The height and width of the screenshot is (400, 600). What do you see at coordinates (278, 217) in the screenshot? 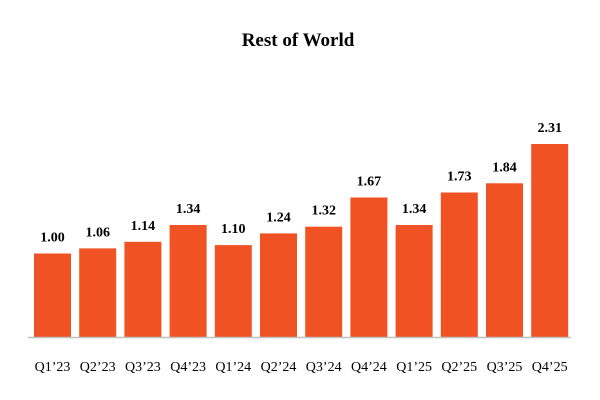
I see `value-label-6: 1.24` at bounding box center [278, 217].